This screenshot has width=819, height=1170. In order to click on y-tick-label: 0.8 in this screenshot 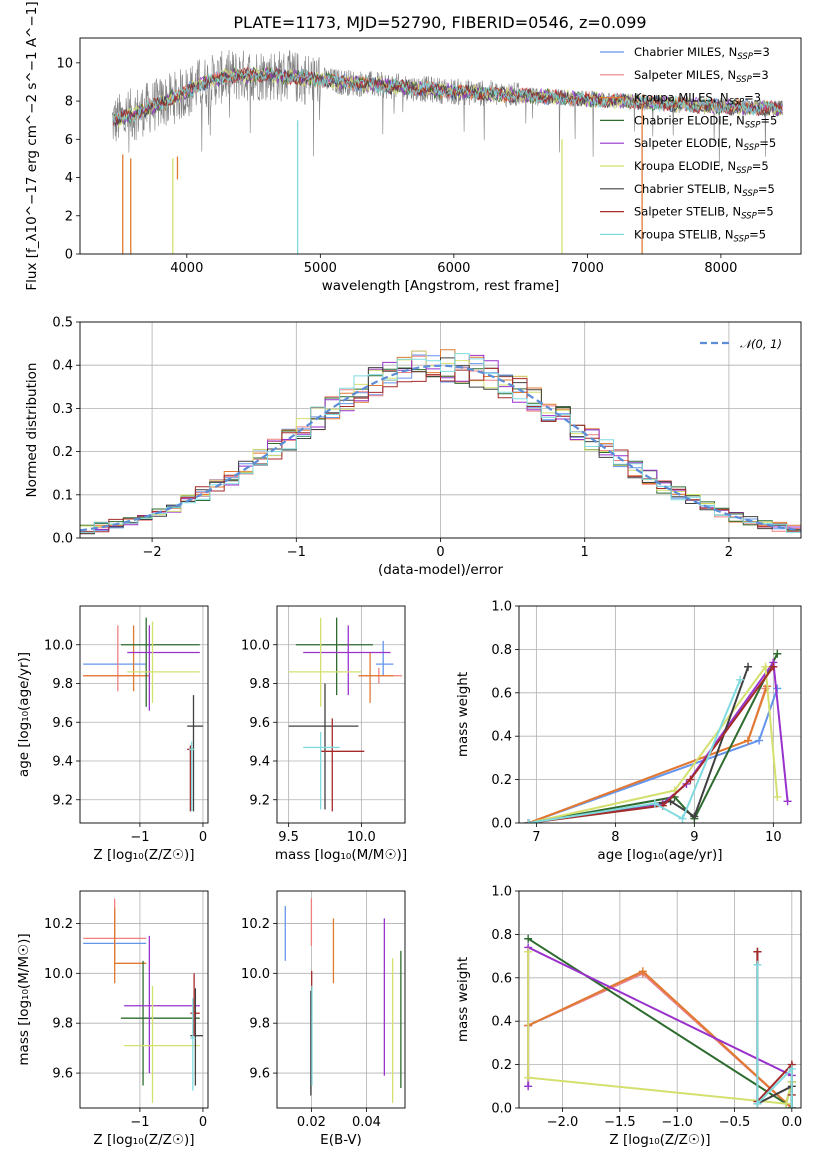, I will do `click(501, 935)`.